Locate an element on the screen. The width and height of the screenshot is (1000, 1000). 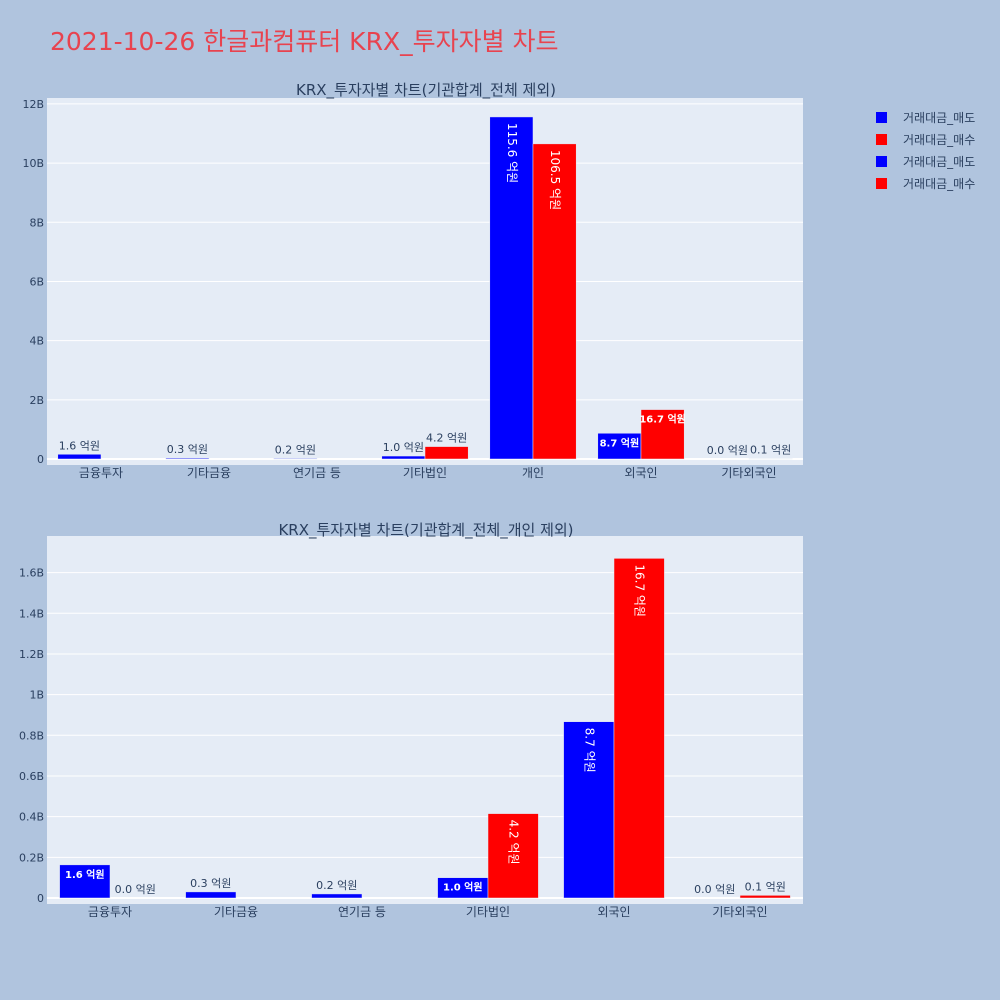
y-tick-label: 1.6B is located at coordinates (31, 573).